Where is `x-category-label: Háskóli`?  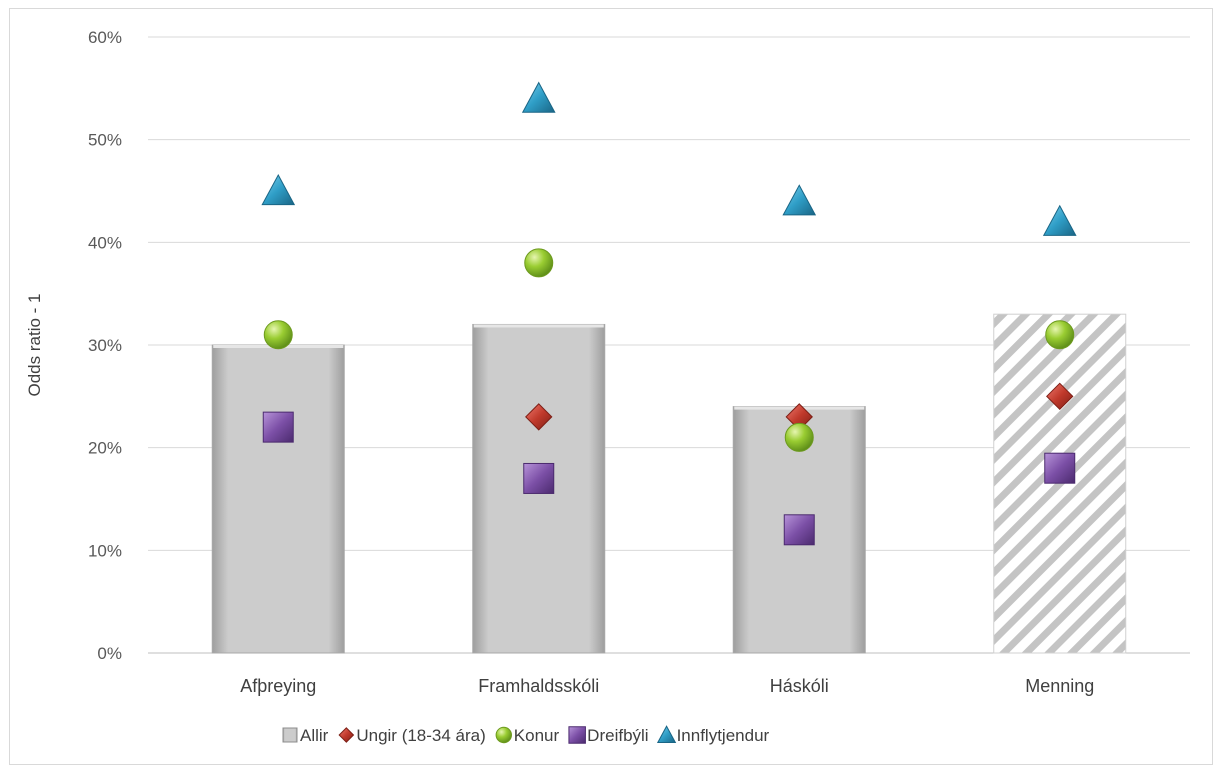 x-category-label: Háskóli is located at coordinates (799, 686).